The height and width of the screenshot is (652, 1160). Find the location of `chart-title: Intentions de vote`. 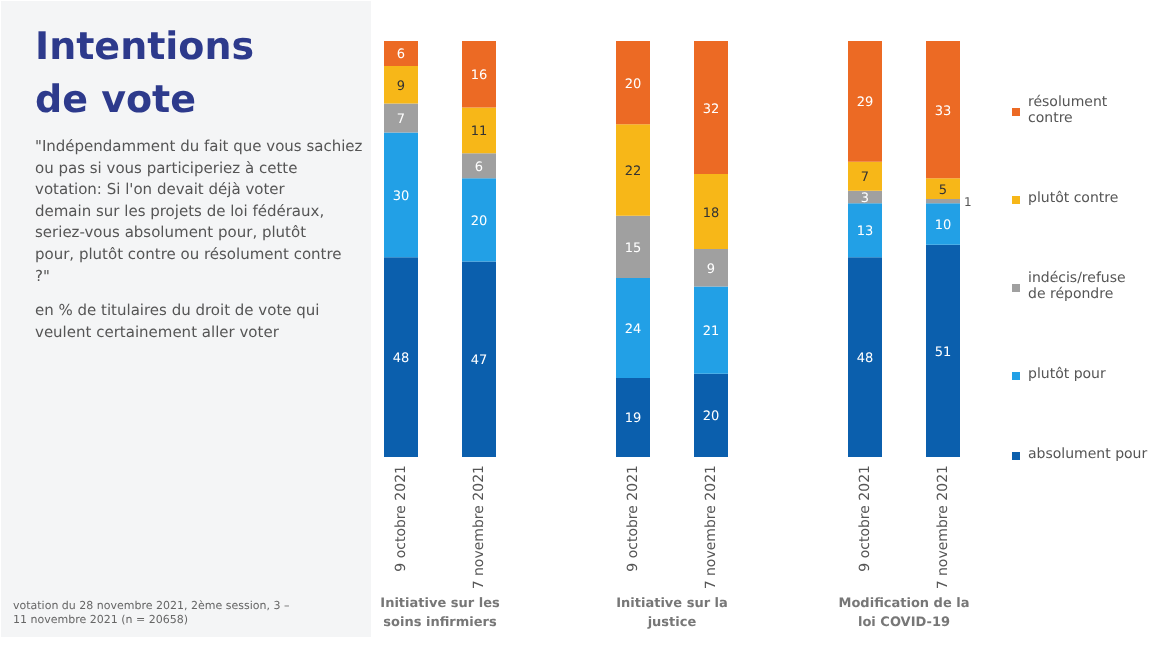

chart-title: Intentions de vote is located at coordinates (145, 73).